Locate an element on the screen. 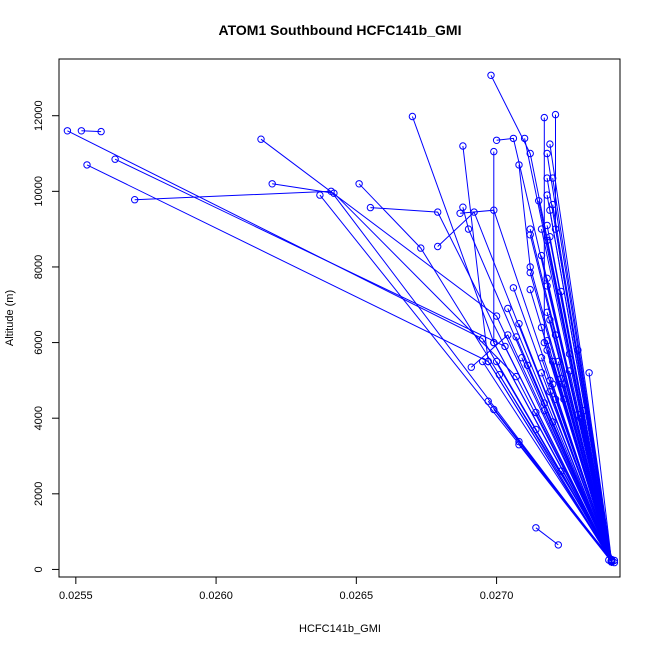 The height and width of the screenshot is (650, 650). y-tick-label: 2000 is located at coordinates (39, 494).